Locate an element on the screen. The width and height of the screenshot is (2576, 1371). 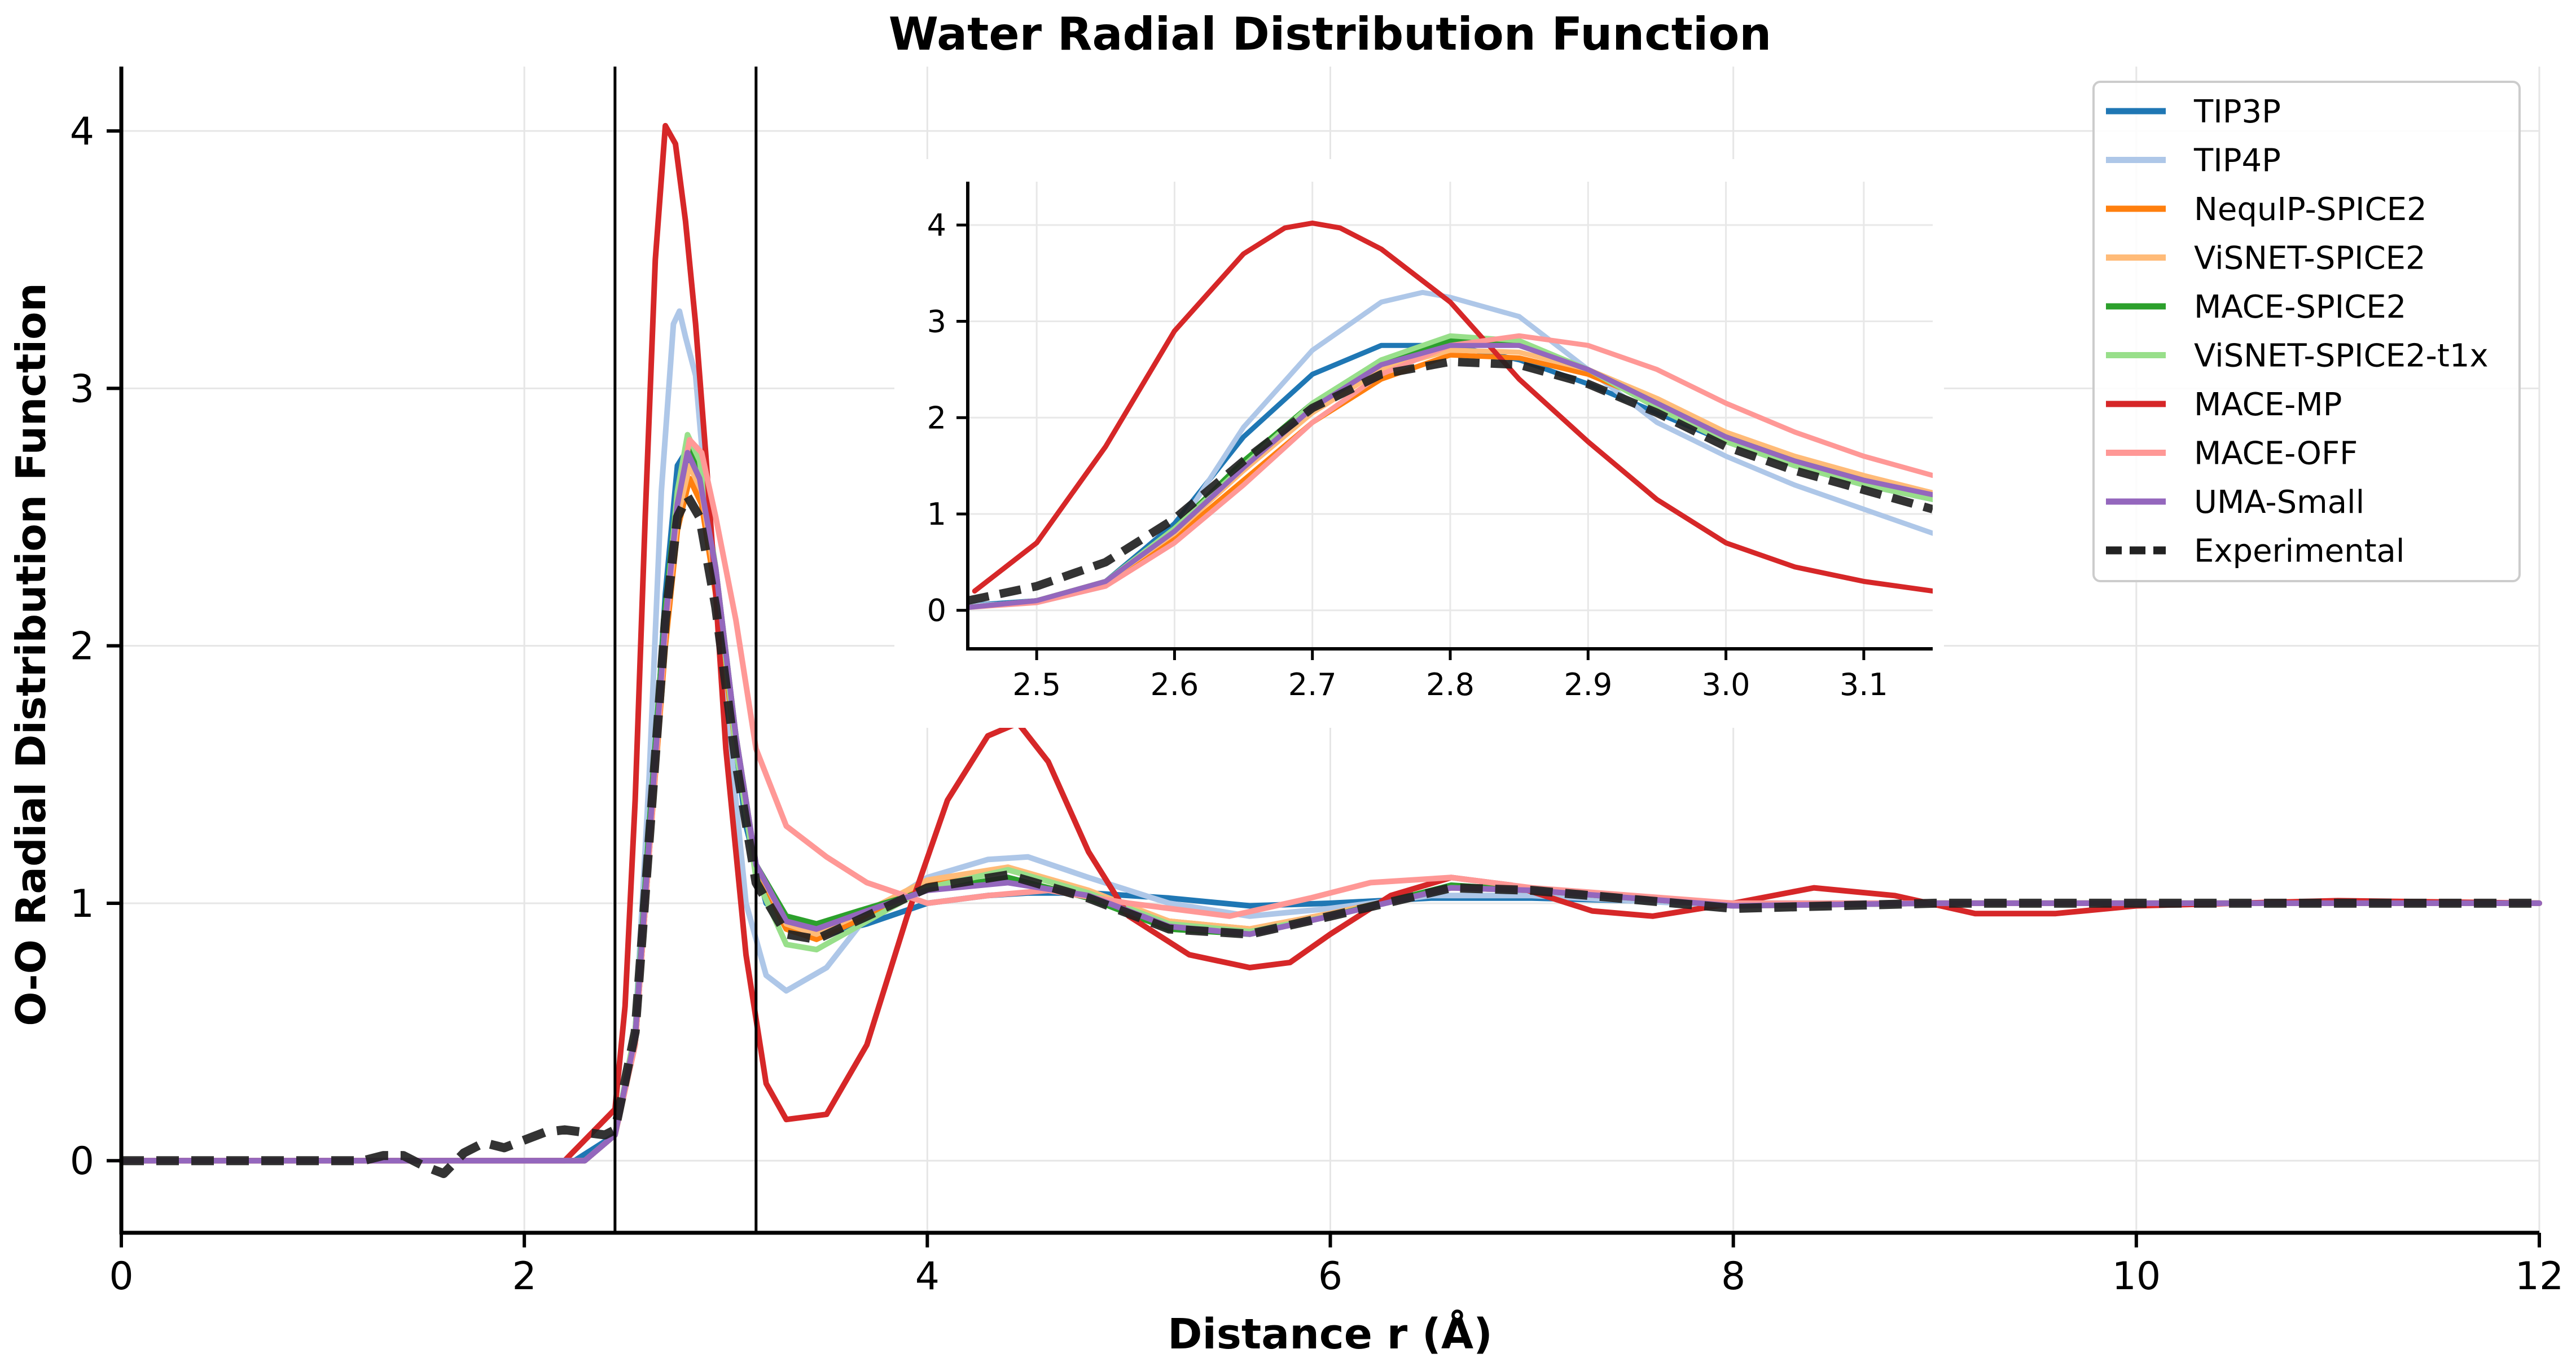
legend-label-mace-spice2: MACE-SPICE2 is located at coordinates (2300, 308).